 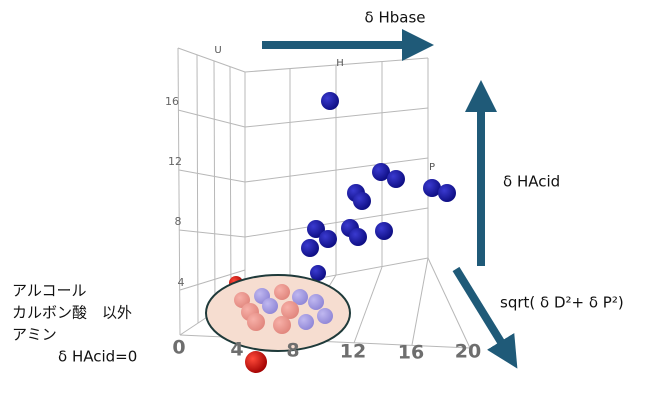 I want to click on x-tick-label: 20, so click(x=468, y=352).